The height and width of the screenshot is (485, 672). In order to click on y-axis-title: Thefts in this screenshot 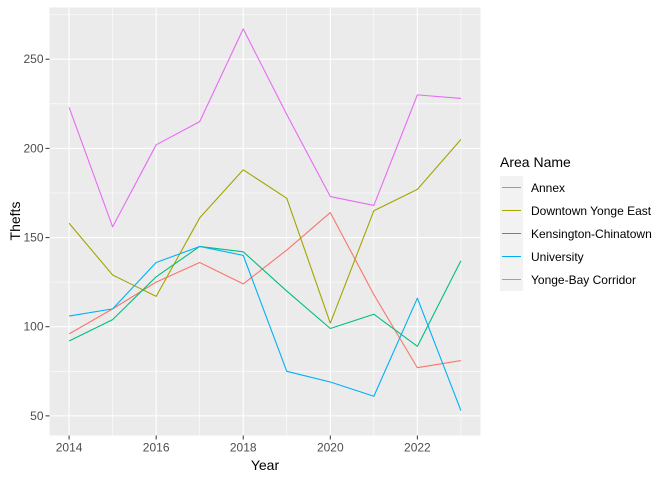, I will do `click(15, 221)`.